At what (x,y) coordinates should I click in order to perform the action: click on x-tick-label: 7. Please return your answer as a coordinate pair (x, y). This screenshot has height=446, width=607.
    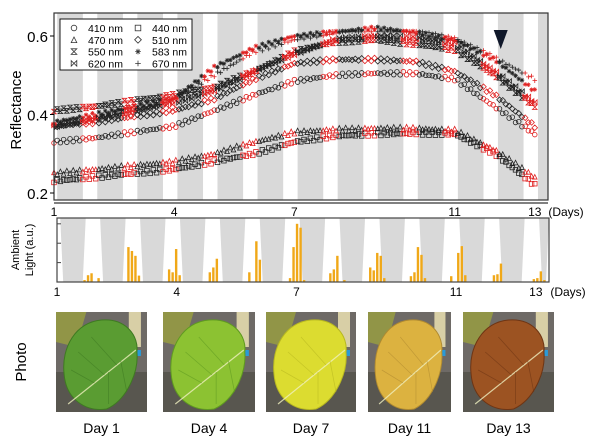
    Looking at the image, I should click on (294, 212).